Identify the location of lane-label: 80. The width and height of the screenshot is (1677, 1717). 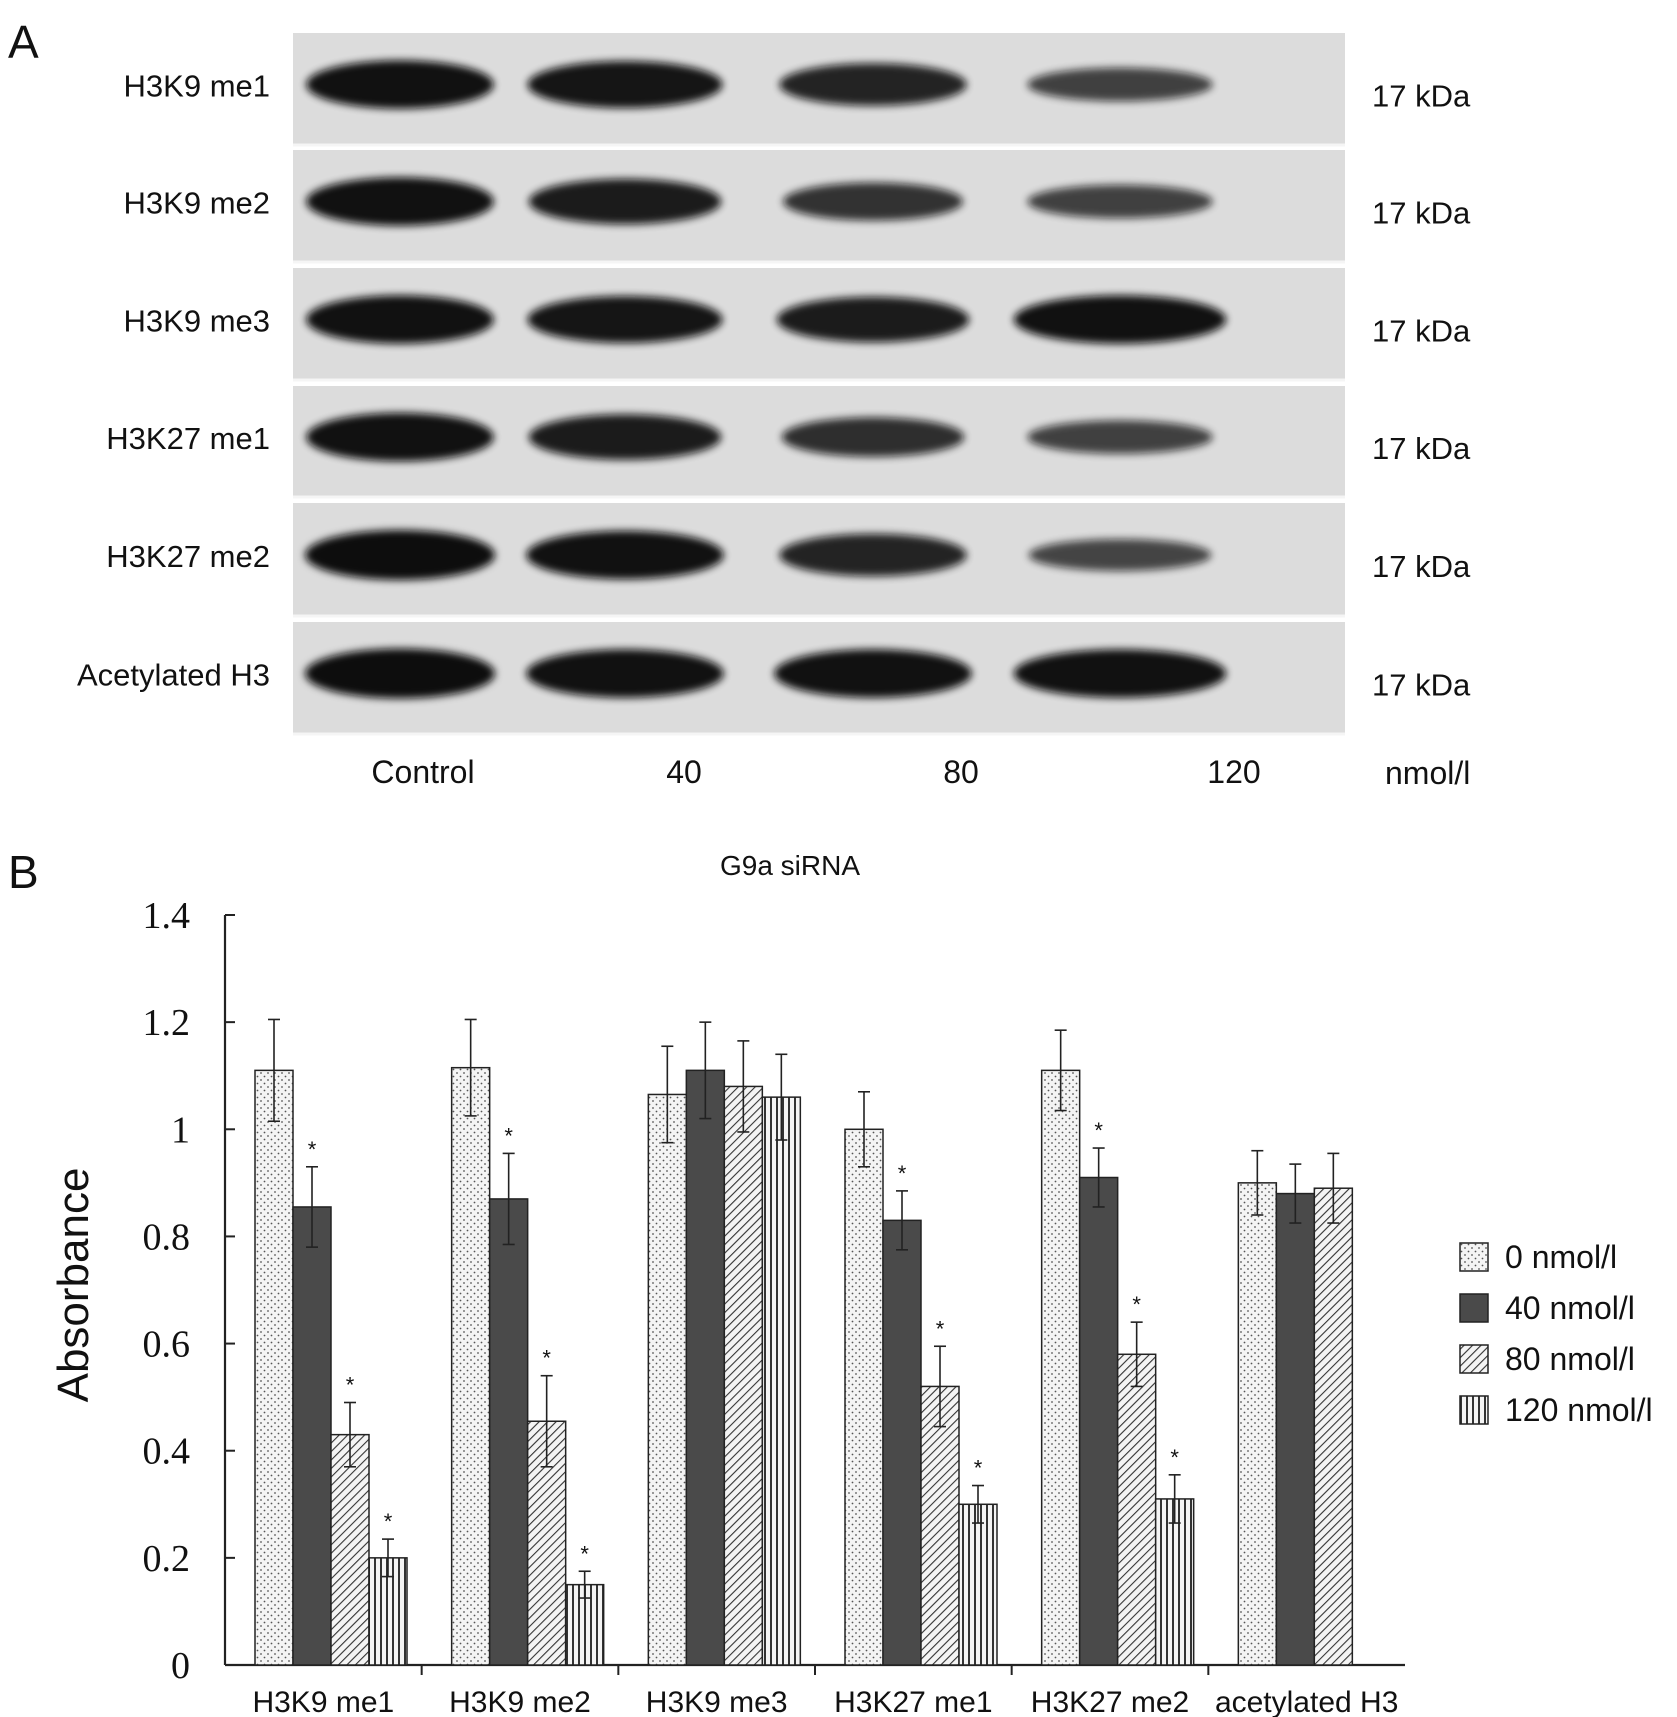
(961, 772).